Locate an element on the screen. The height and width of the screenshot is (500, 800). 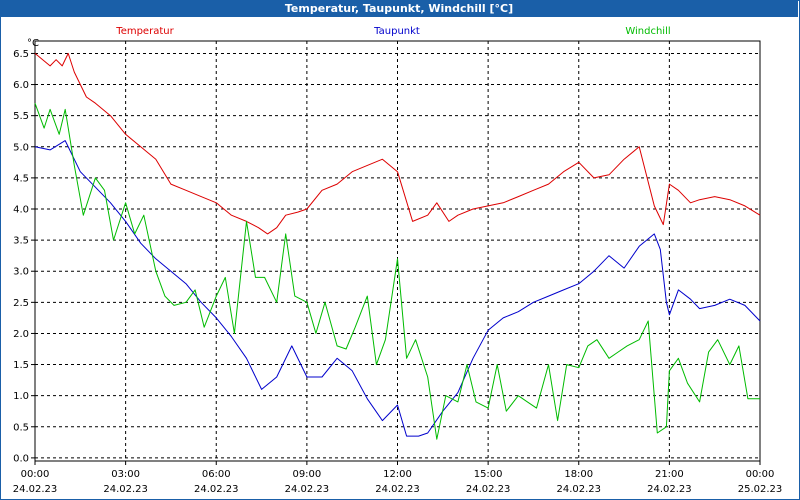
y-tick-label: 1.5 is located at coordinates (21, 365).